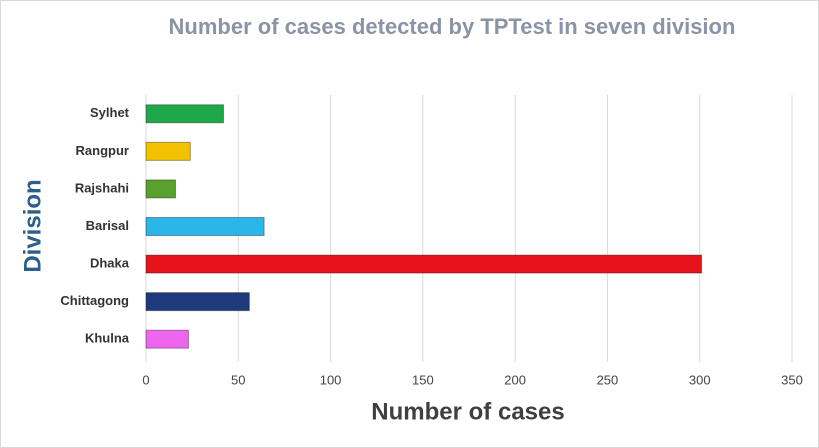 Image resolution: width=819 pixels, height=448 pixels. What do you see at coordinates (423, 379) in the screenshot?
I see `x-tick-label: 150` at bounding box center [423, 379].